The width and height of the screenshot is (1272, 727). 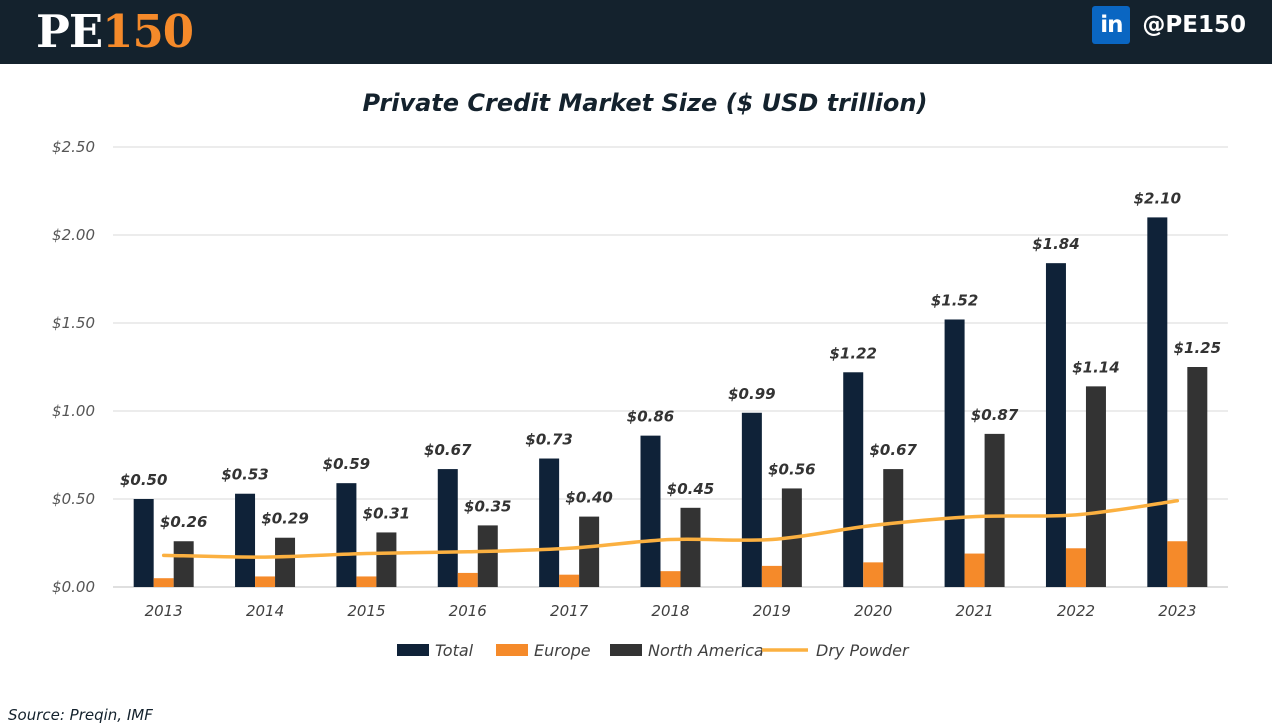 I want to click on handle-text: @PE150, so click(x=1194, y=25).